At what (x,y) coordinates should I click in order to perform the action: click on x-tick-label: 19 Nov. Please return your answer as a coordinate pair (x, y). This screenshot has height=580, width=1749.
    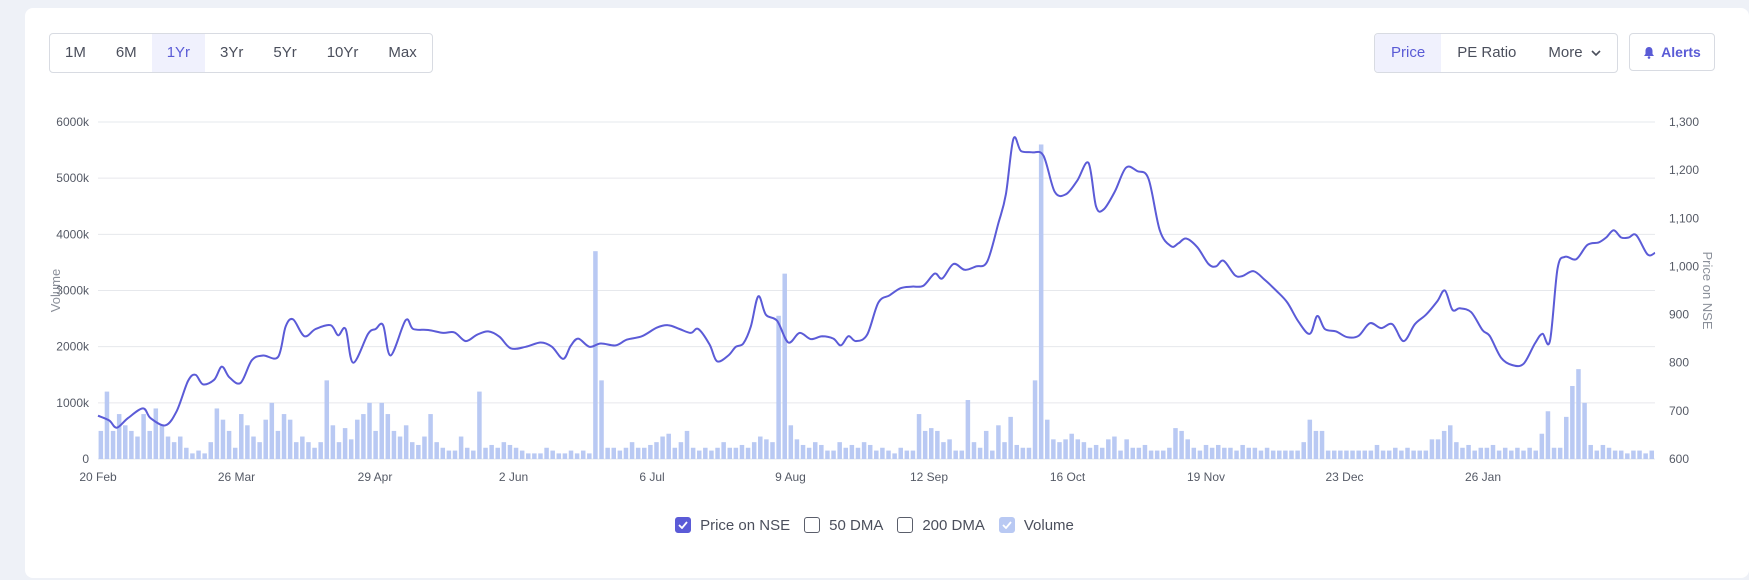
    Looking at the image, I should click on (1206, 477).